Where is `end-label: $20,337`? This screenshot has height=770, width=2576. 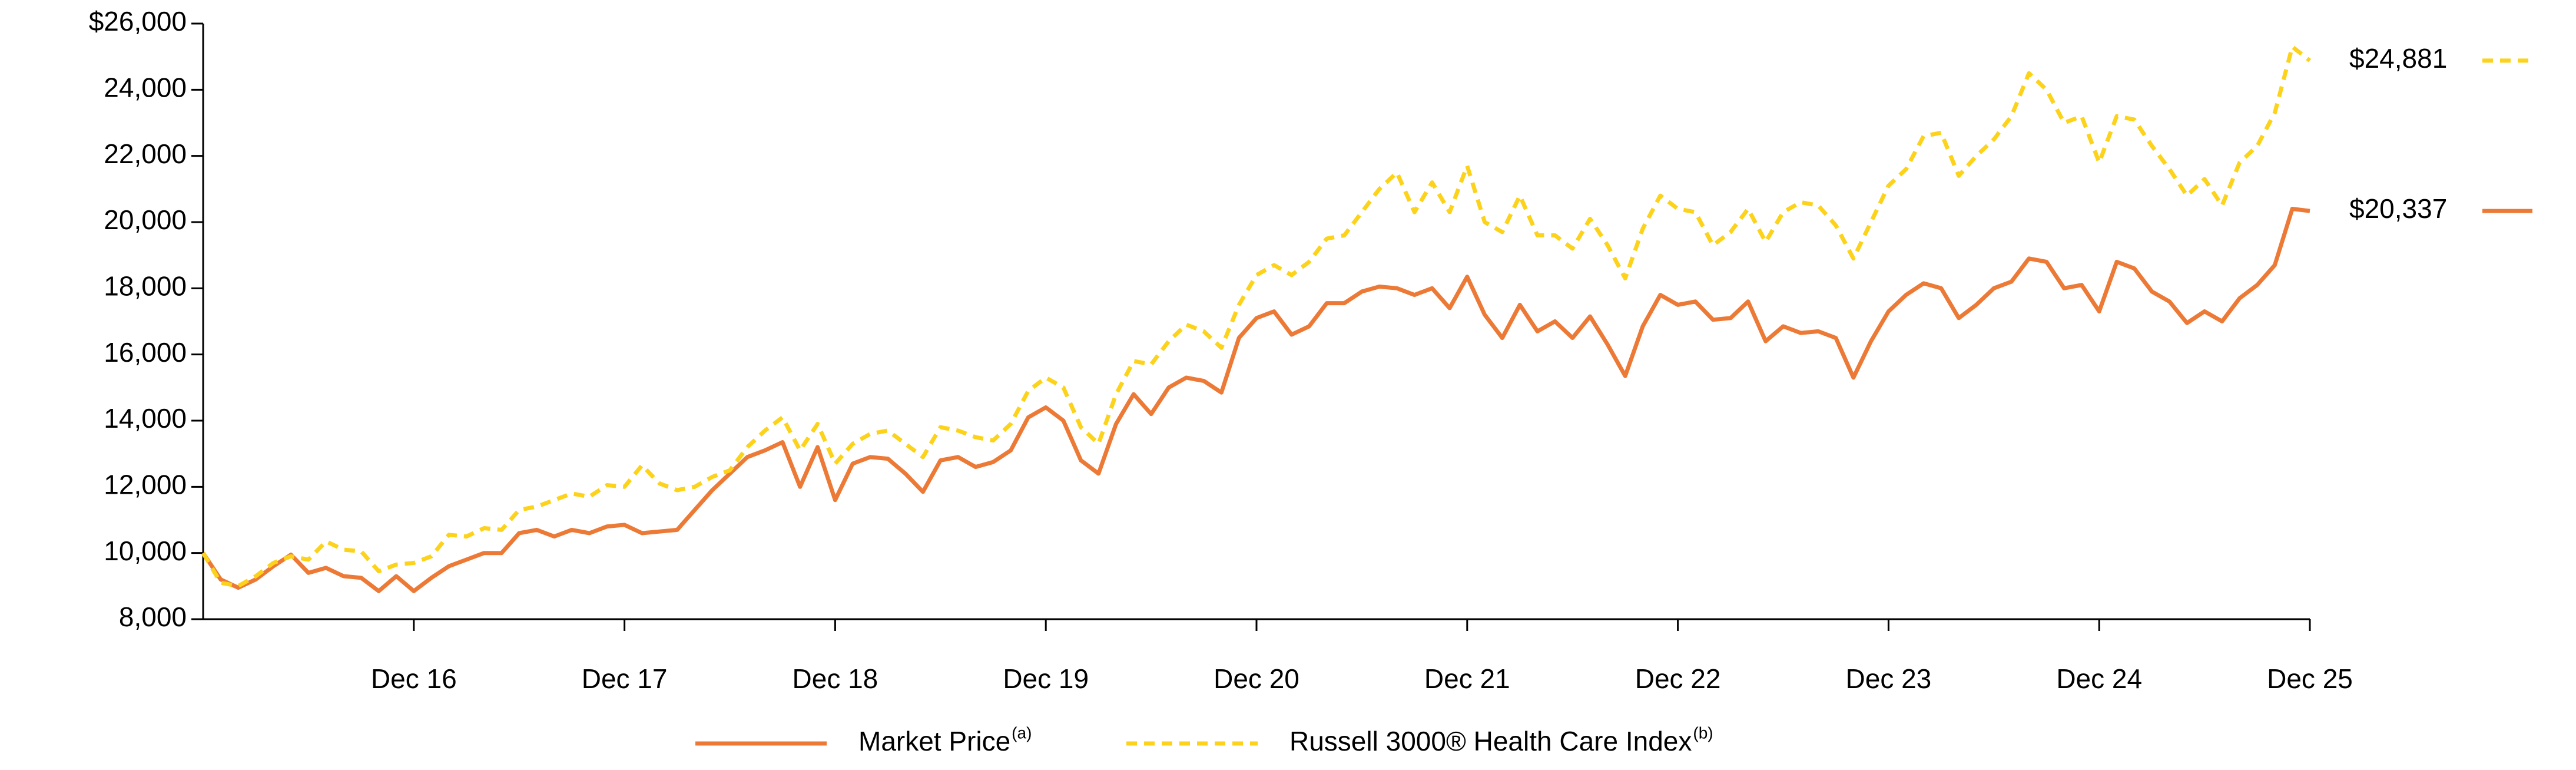
end-label: $20,337 is located at coordinates (2398, 208).